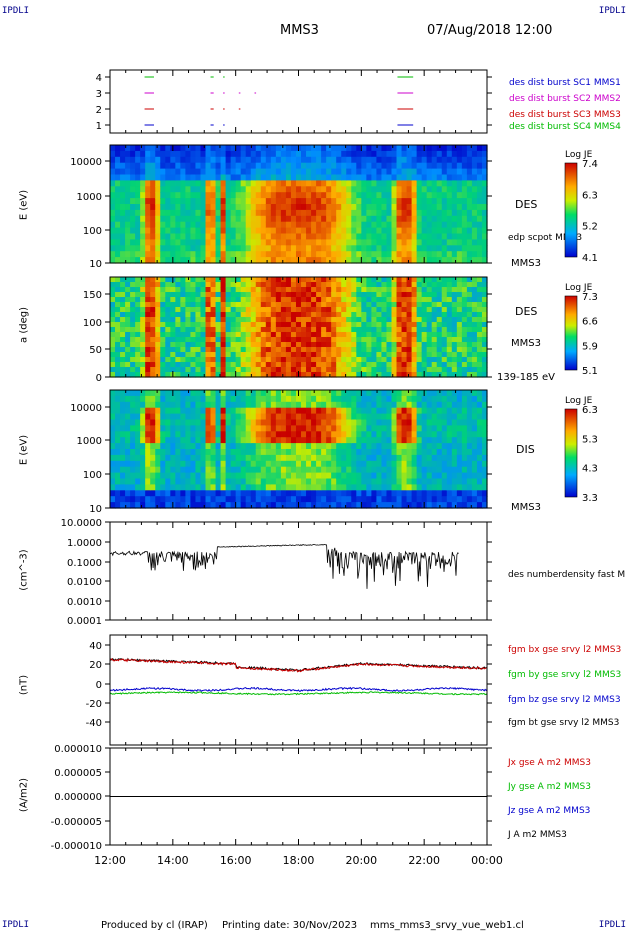  I want to click on panel-6-ytick-label: 20, so click(95, 665).